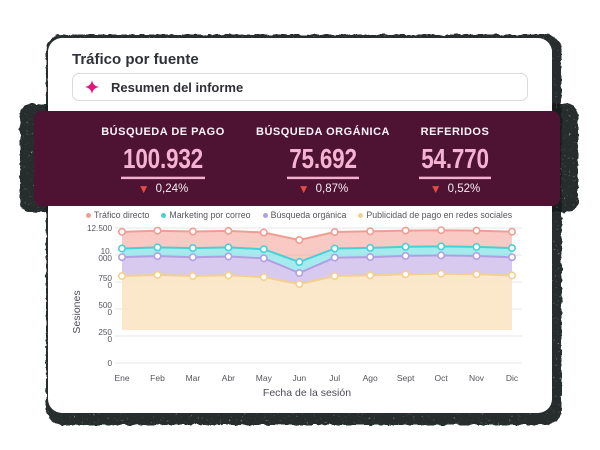 Image resolution: width=600 pixels, height=450 pixels. I want to click on x-tick-label: Abr, so click(228, 378).